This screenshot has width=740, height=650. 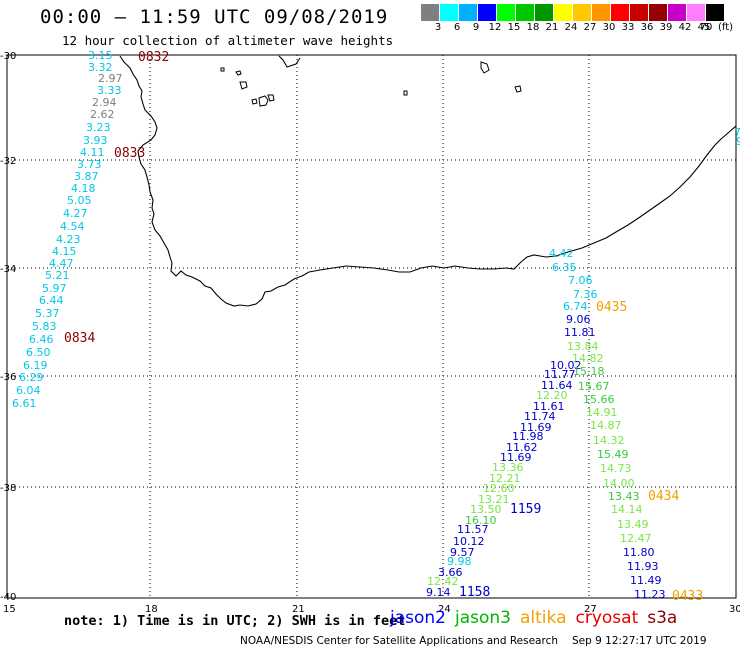 What do you see at coordinates (589, 371) in the screenshot?
I see `swh-value: 15.18` at bounding box center [589, 371].